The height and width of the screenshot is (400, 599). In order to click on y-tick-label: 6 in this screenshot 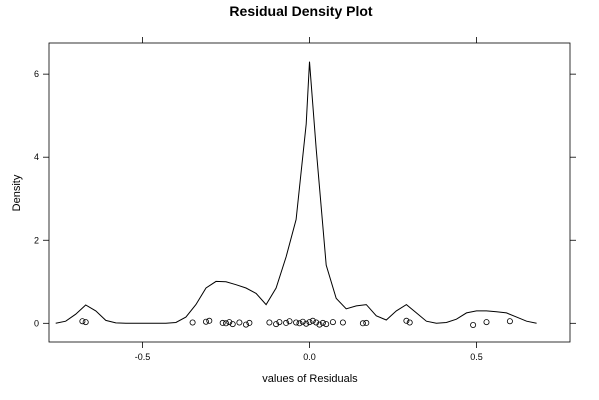, I will do `click(36, 74)`.